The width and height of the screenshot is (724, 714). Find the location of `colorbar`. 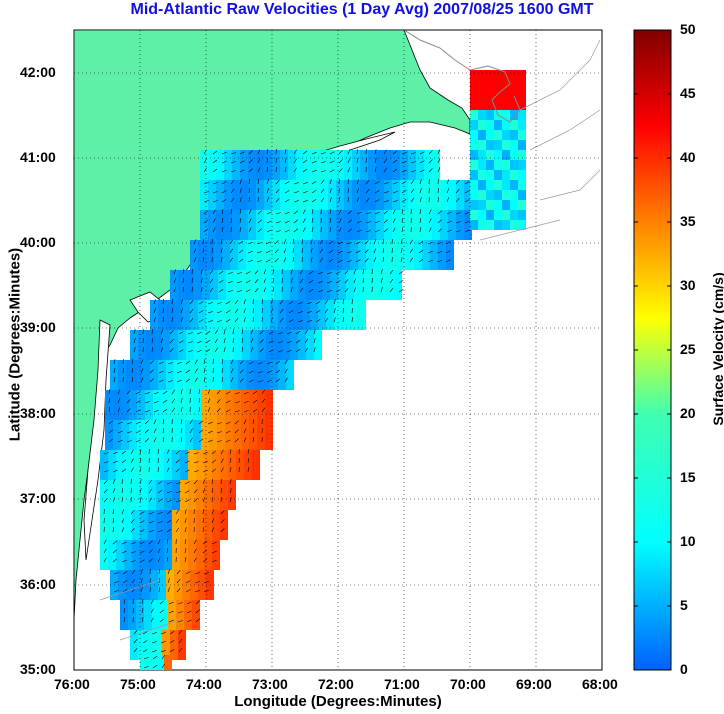

colorbar is located at coordinates (652, 350).